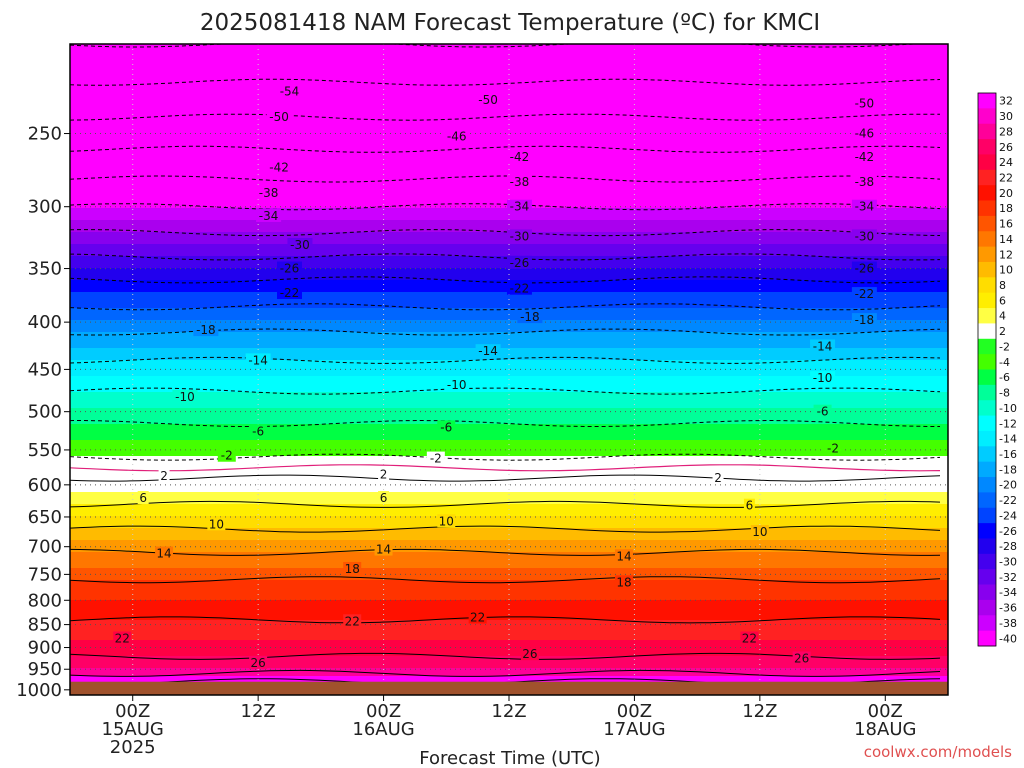 This screenshot has width=1024, height=768. What do you see at coordinates (258, 360) in the screenshot?
I see `contour-label: -14` at bounding box center [258, 360].